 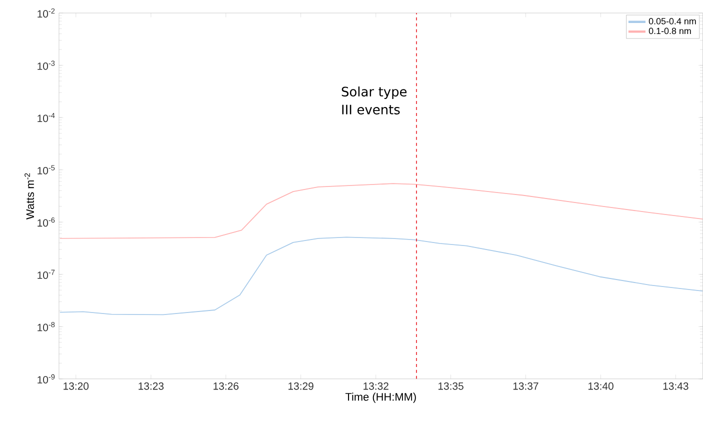 I want to click on y-tick-label: 10$^{-4}$, so click(x=46, y=117).